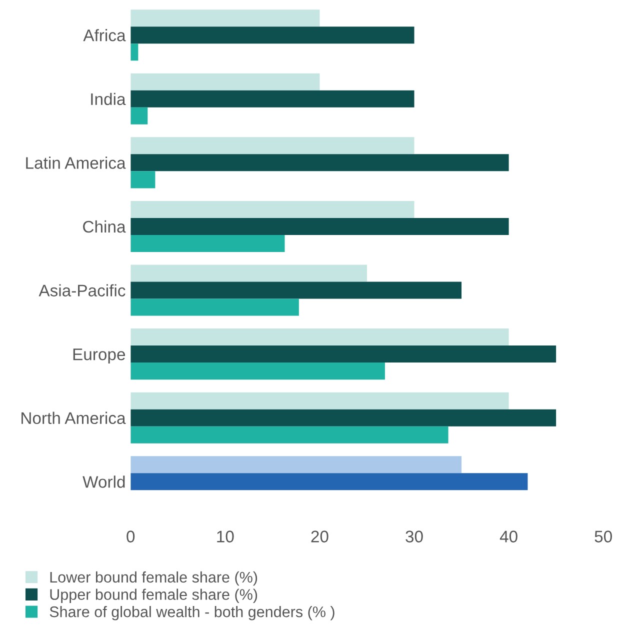  Describe the element at coordinates (414, 536) in the screenshot. I see `x-tick-label: 30` at that location.